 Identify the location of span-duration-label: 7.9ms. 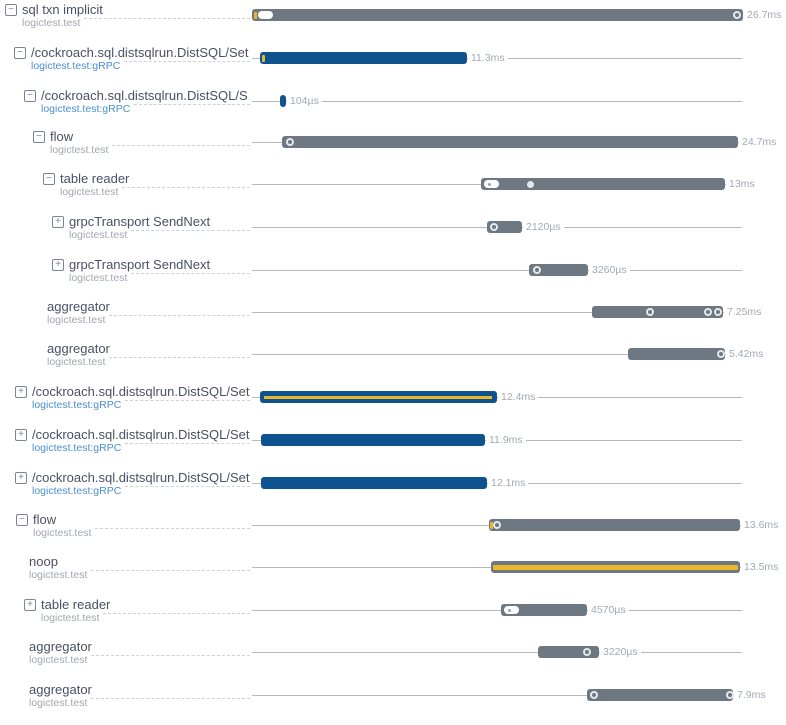
(751, 695).